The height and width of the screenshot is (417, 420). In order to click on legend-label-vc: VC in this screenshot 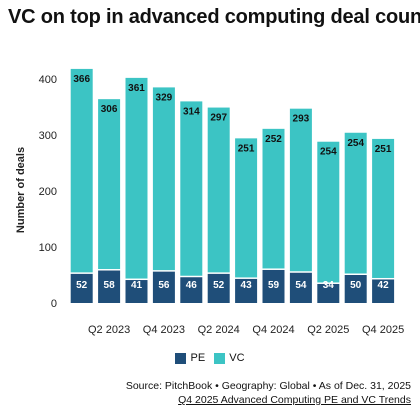, I will do `click(237, 358)`.